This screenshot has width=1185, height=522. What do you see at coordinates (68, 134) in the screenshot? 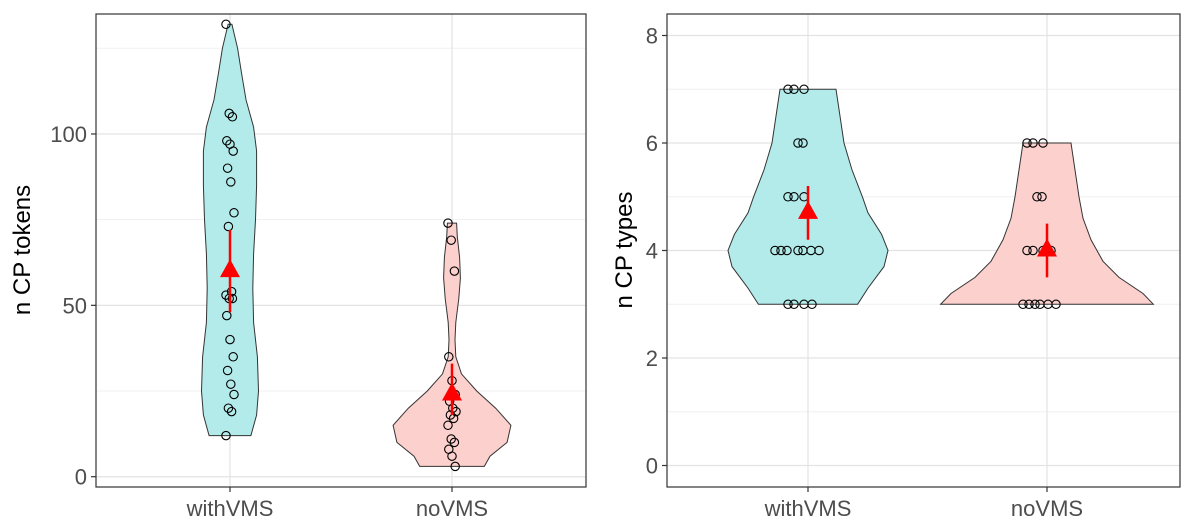
I see `y-tick-label: 100` at bounding box center [68, 134].